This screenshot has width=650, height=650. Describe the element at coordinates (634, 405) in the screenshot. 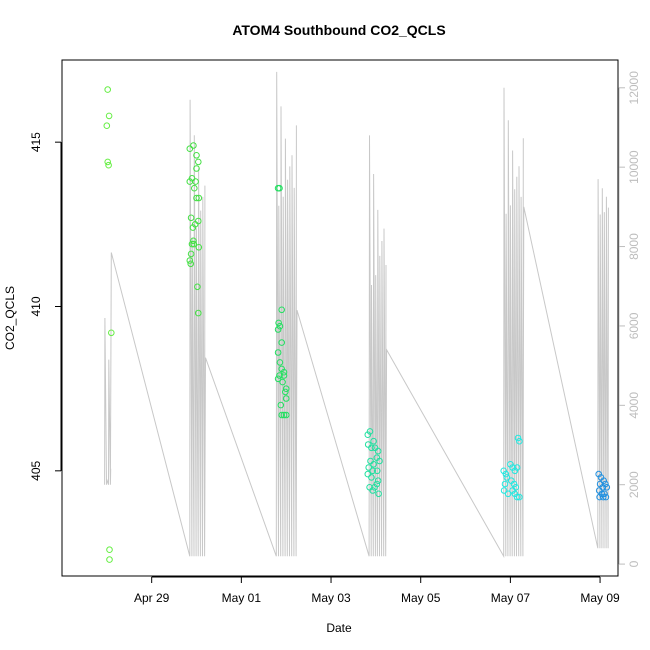

I see `y2-tick-label: 4000` at that location.